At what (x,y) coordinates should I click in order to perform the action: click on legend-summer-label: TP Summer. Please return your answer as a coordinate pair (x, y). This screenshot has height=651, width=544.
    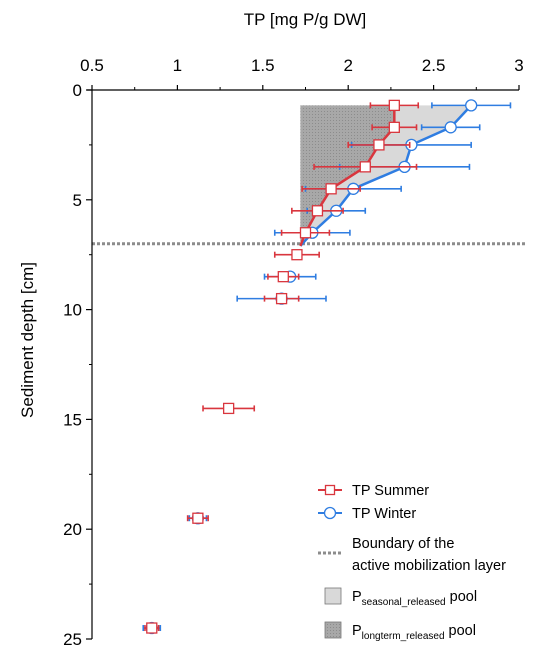
    Looking at the image, I should click on (390, 491).